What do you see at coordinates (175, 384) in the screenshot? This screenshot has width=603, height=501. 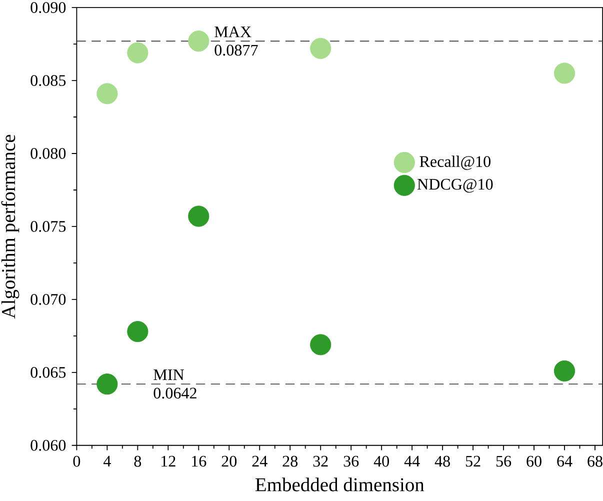 I see `ref-line-label: MIN 0.0642` at bounding box center [175, 384].